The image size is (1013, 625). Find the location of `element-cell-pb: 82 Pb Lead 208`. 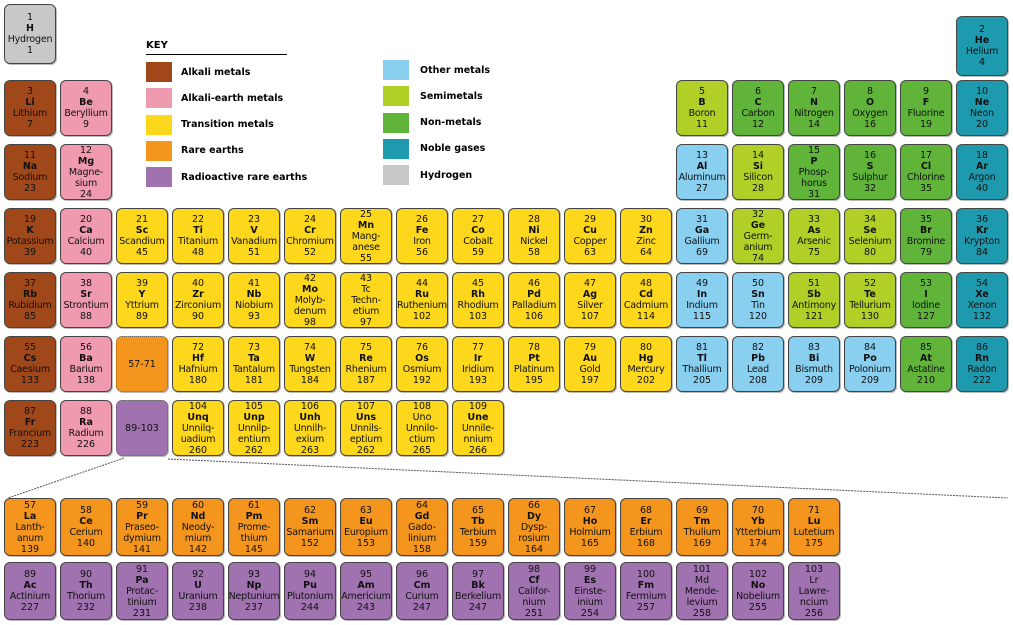

element-cell-pb: 82 Pb Lead 208 is located at coordinates (758, 364).